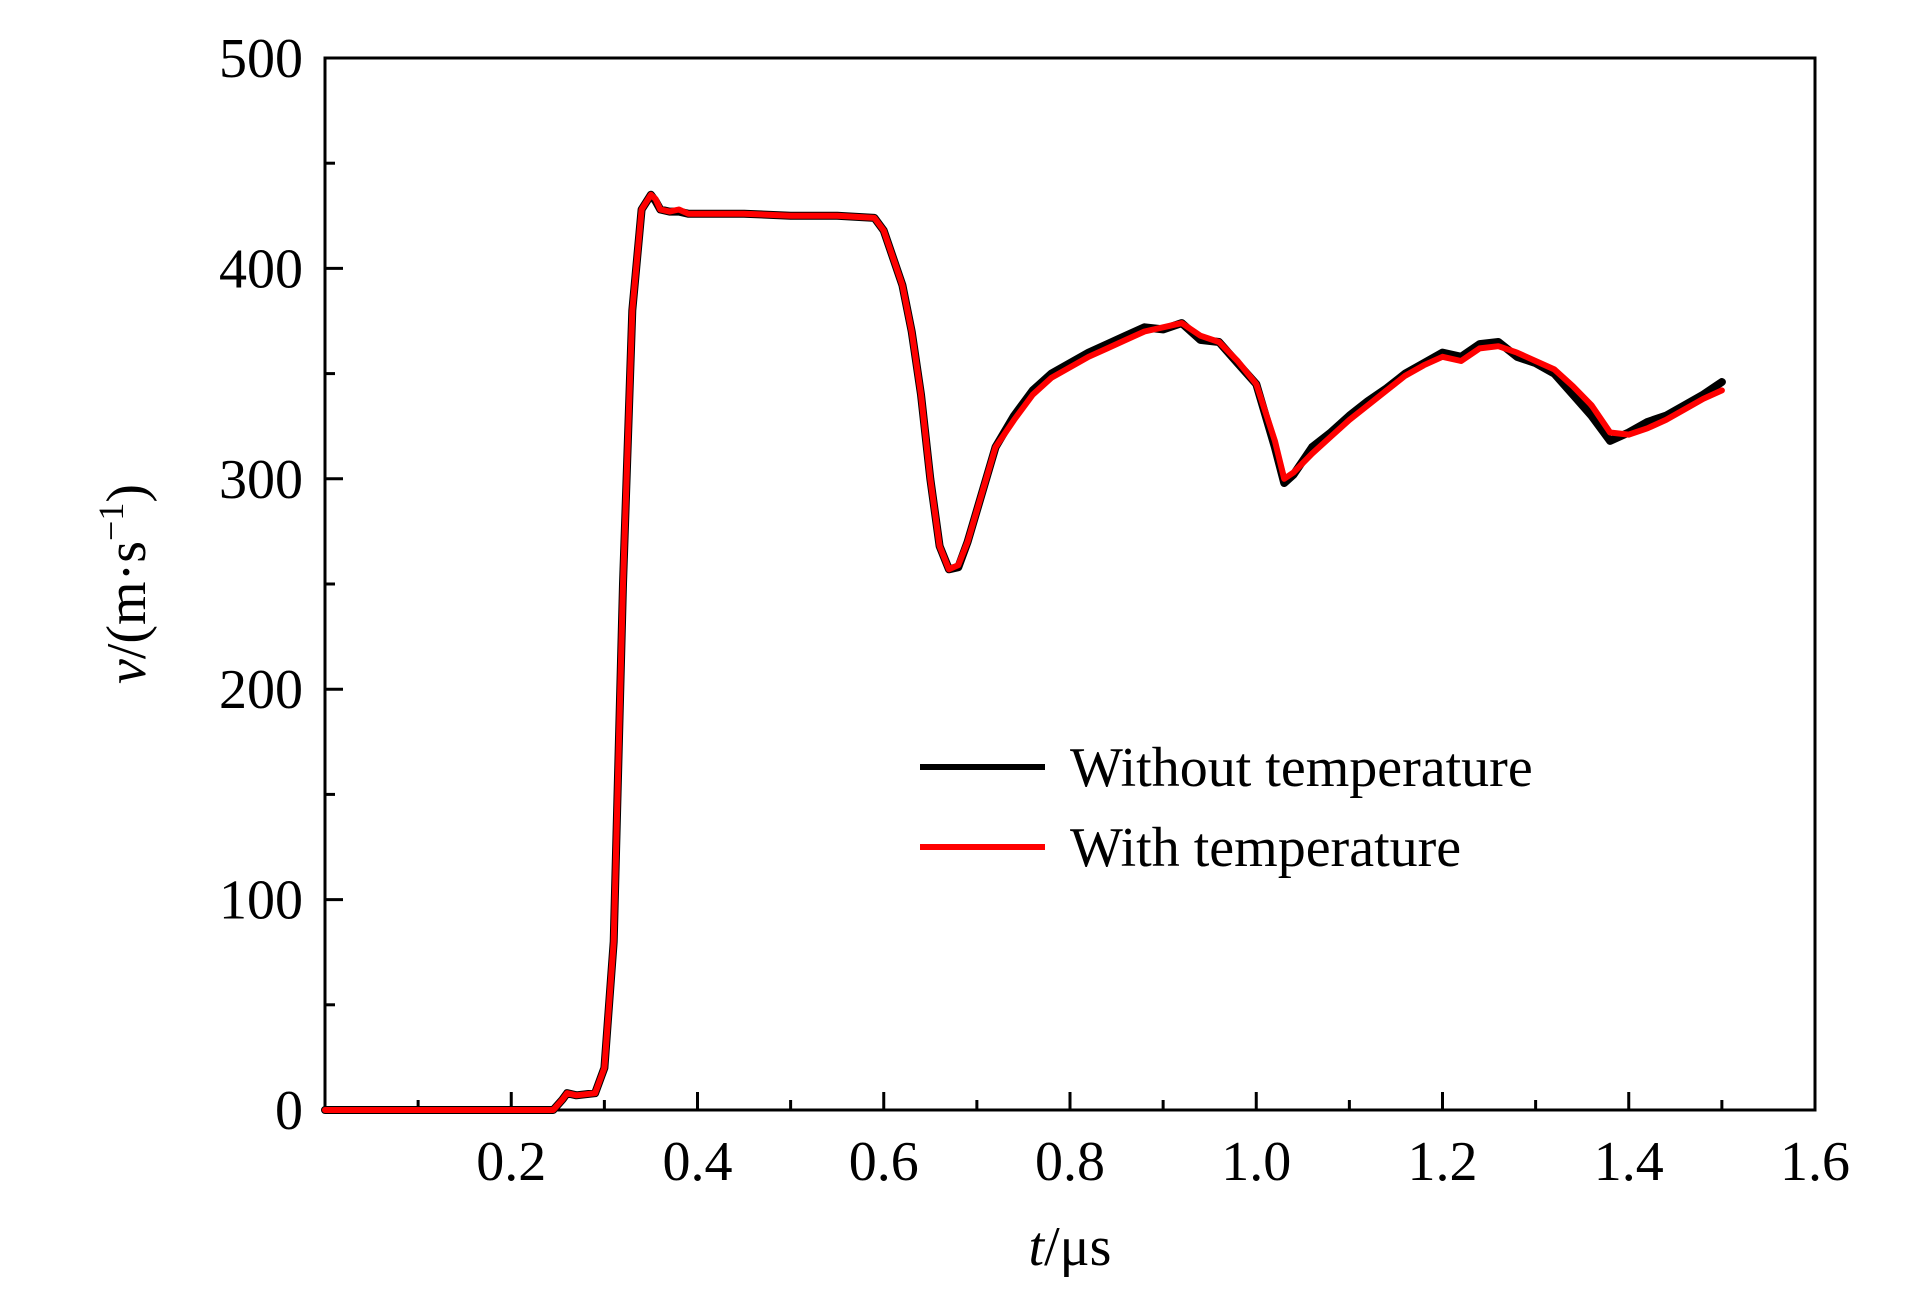 The image size is (1923, 1299). I want to click on x-axis-unit: /μs, so click(1077, 1247).